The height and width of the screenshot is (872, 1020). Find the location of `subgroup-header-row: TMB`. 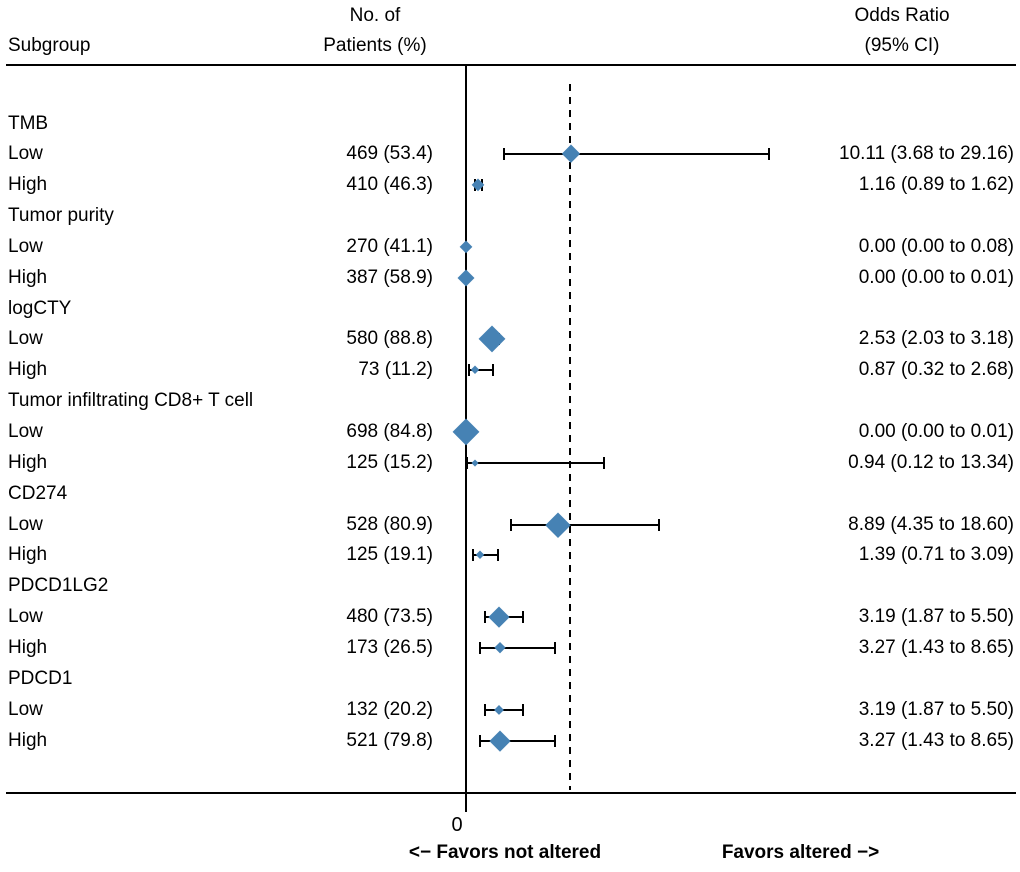

subgroup-header-row: TMB is located at coordinates (510, 123).